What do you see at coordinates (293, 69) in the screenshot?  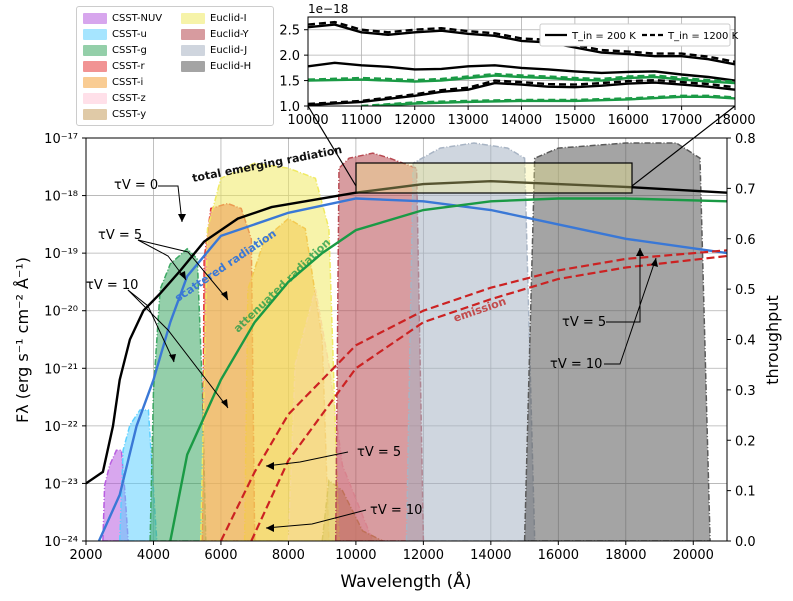 I see `inset-y-ticks: 1.0 1.5 2.0 2.5` at bounding box center [293, 69].